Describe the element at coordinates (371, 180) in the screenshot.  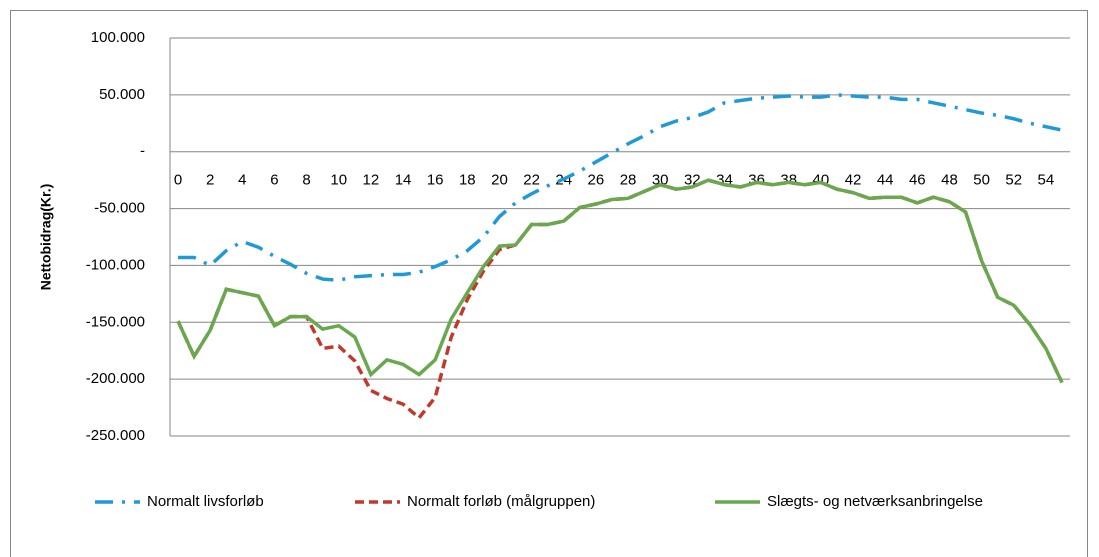
I see `x-tick-label: 12` at that location.